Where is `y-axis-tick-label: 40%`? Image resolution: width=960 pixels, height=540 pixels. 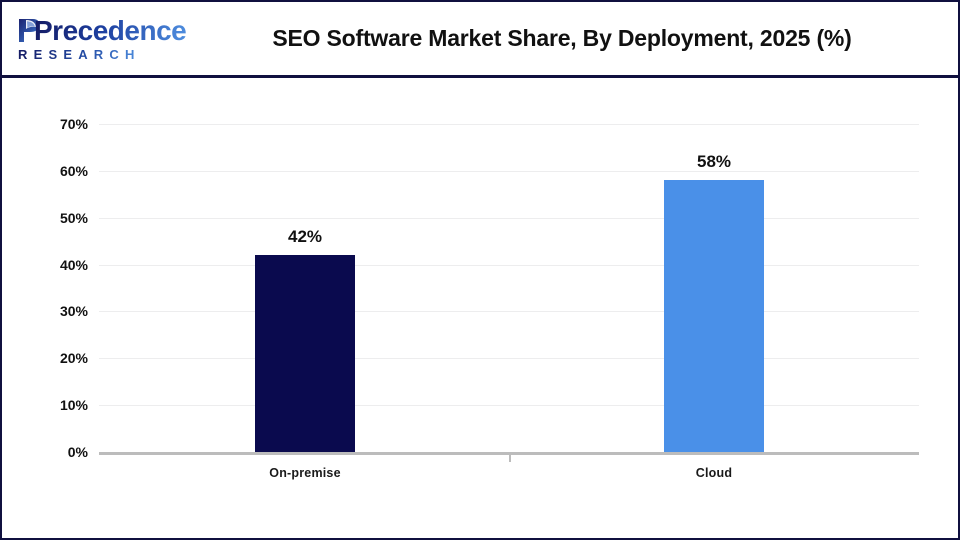 y-axis-tick-label: 40% is located at coordinates (73, 264).